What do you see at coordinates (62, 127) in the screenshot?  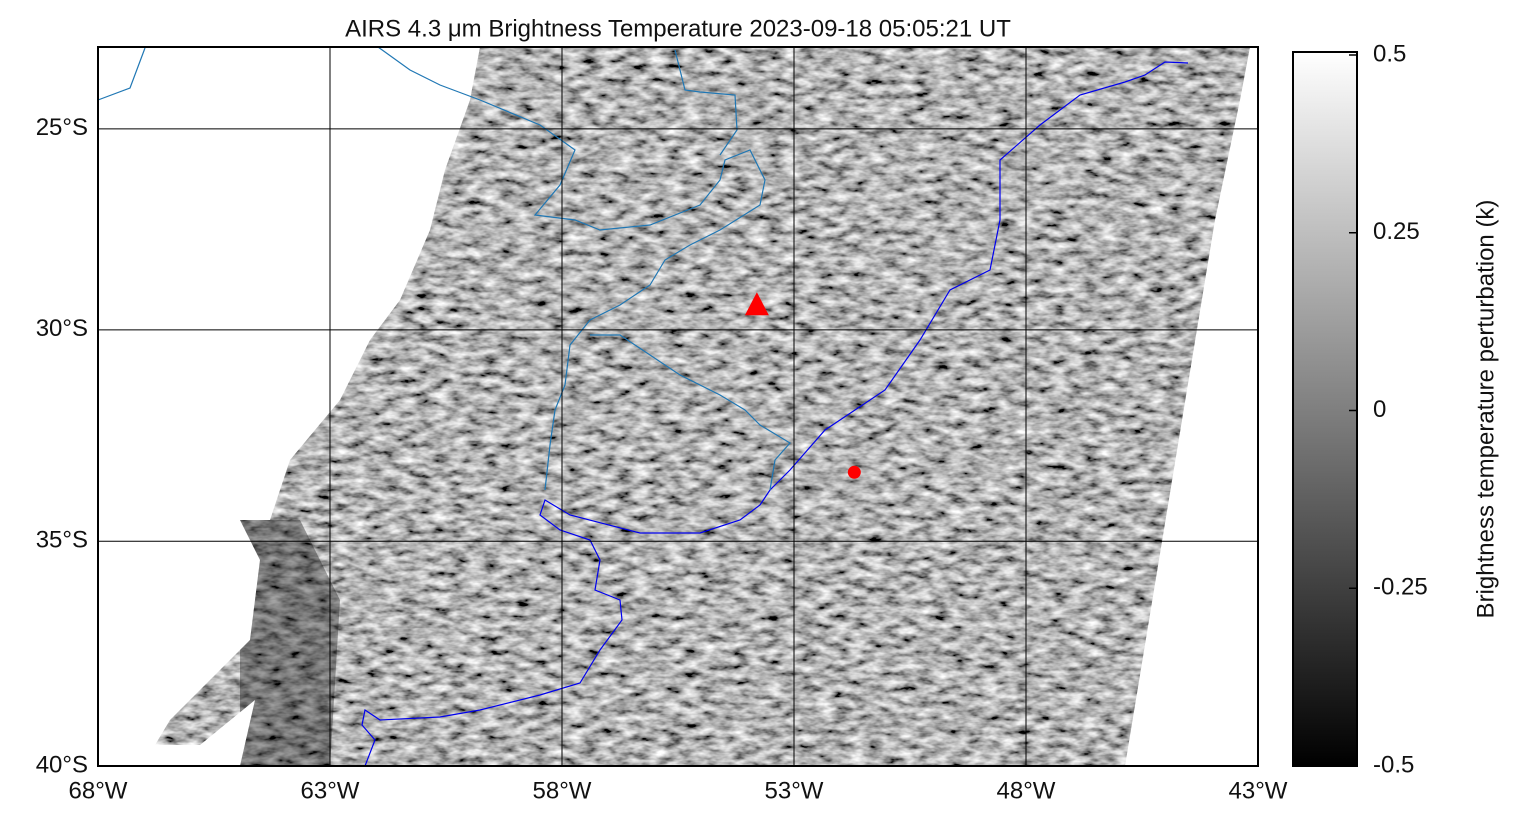 I see `y-tick-label: 25°S` at bounding box center [62, 127].